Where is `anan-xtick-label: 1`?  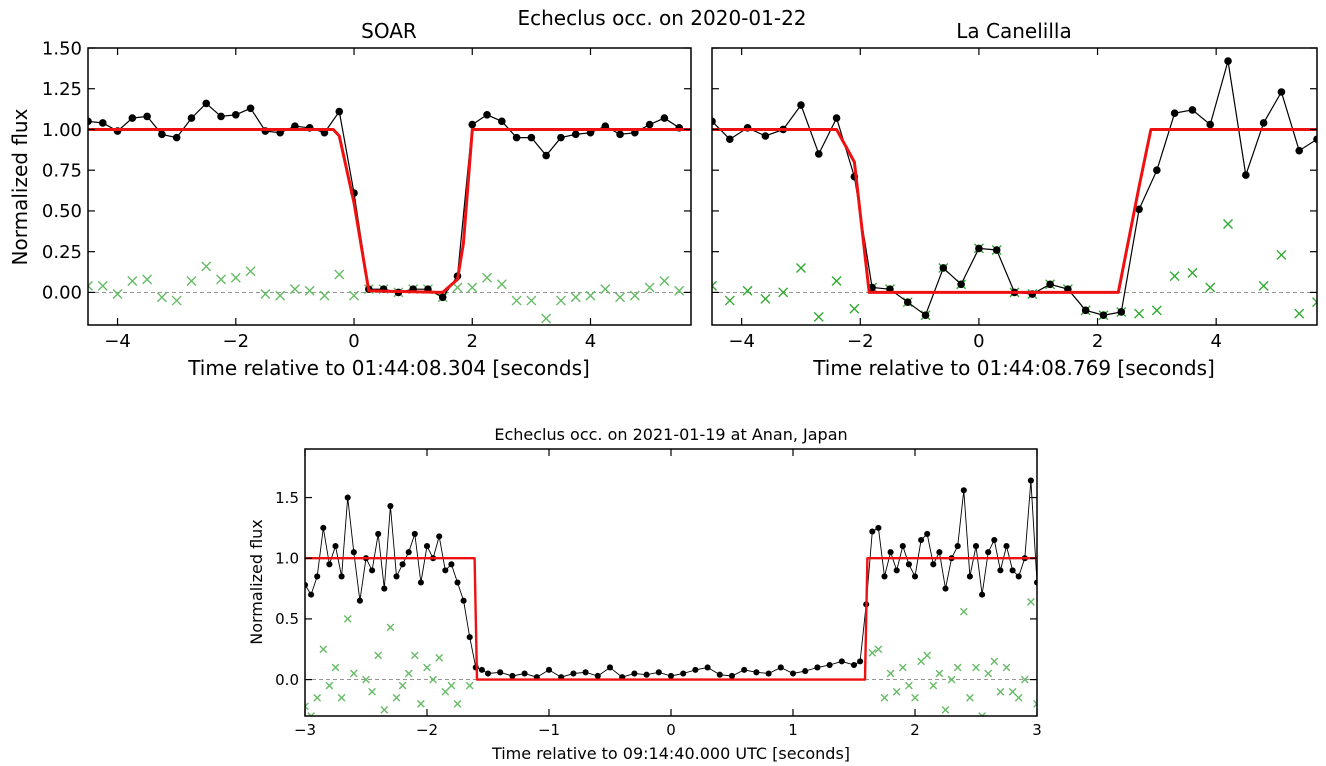 anan-xtick-label: 1 is located at coordinates (793, 730).